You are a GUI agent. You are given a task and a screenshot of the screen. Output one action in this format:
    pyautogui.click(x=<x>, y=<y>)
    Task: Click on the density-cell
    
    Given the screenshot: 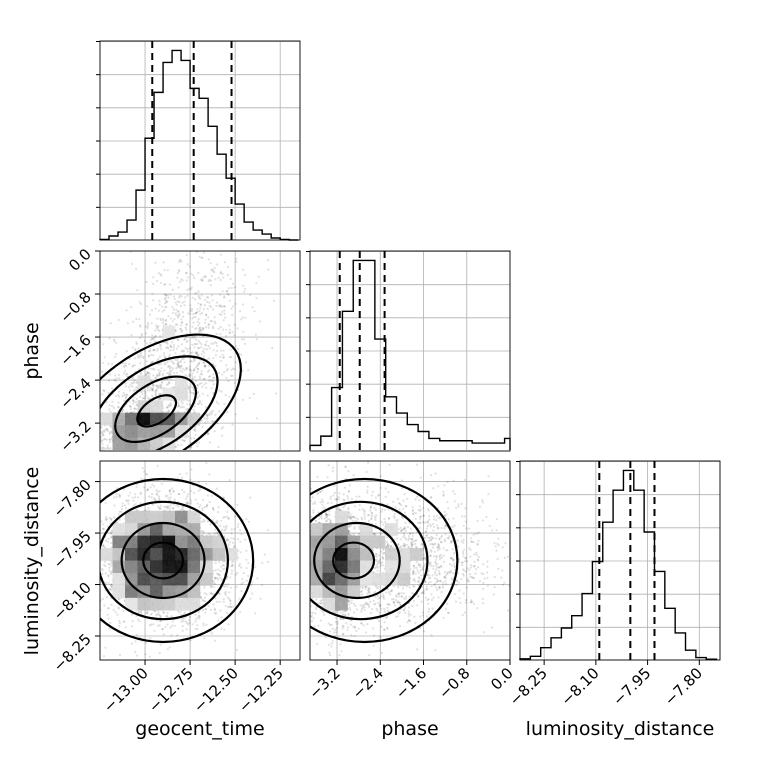 What is the action you would take?
    pyautogui.click(x=131, y=431)
    